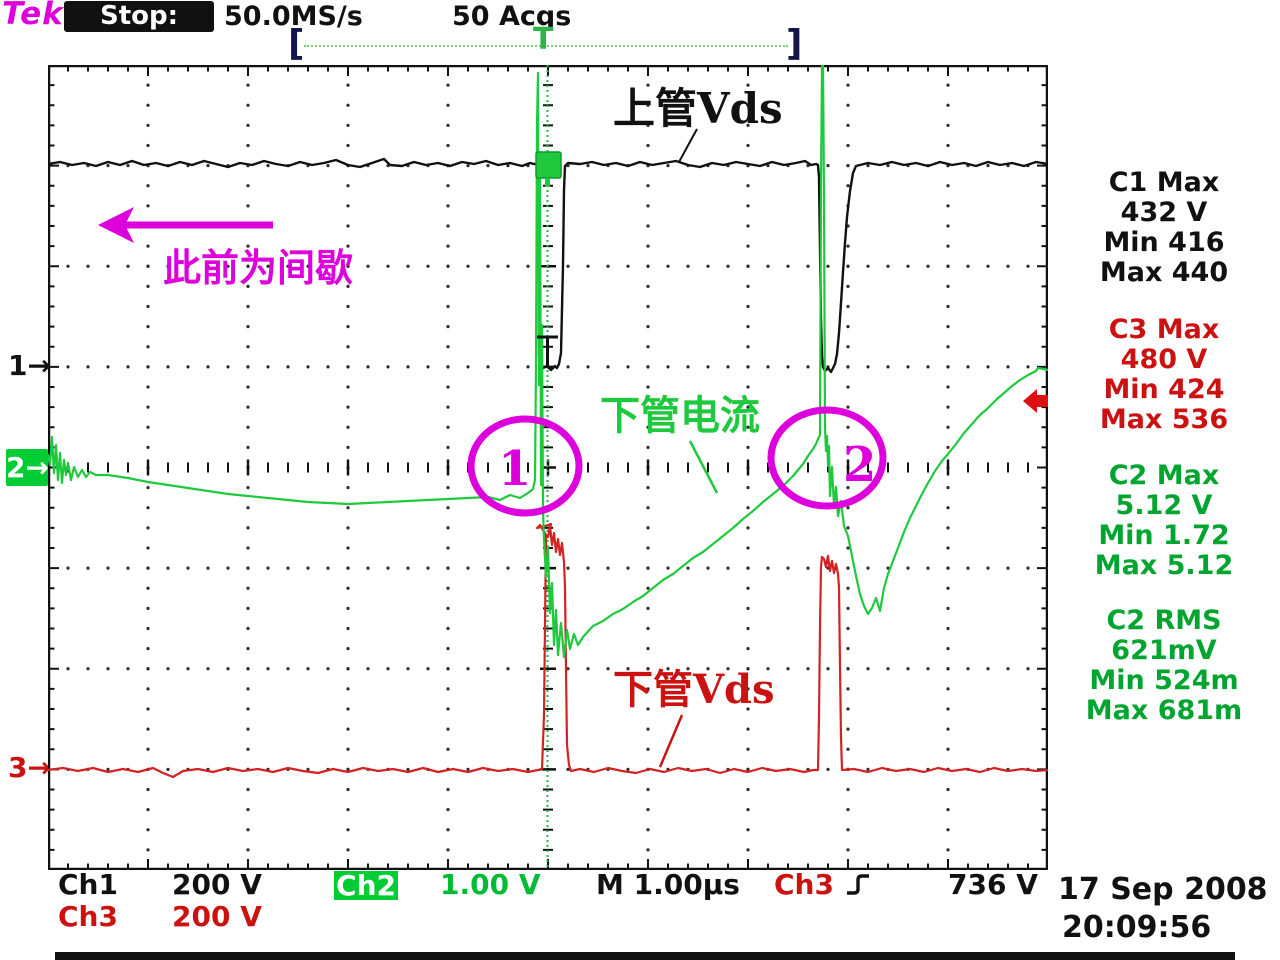 Image resolution: width=1280 pixels, height=960 pixels. Describe the element at coordinates (139, 16) in the screenshot. I see `acquisition-mode-badge: Stop:` at that location.